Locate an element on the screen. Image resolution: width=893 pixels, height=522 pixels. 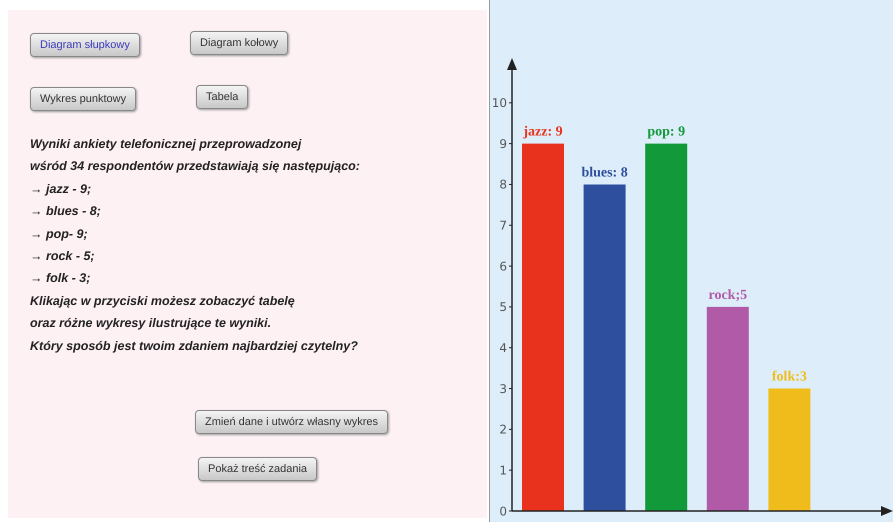
data-label: jazz: 9 is located at coordinates (542, 132).